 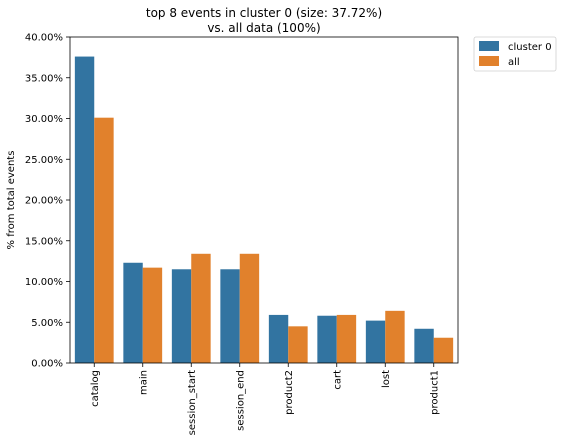 I want to click on y-tick-label: 10.00%, so click(x=44, y=282).